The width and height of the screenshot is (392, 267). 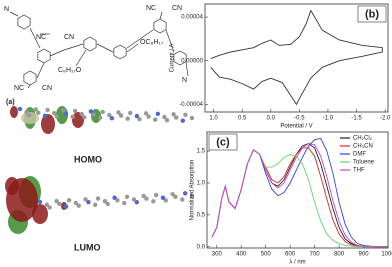 What do you see at coordinates (213, 119) in the screenshot?
I see `x-tick-label: 1.0` at bounding box center [213, 119].